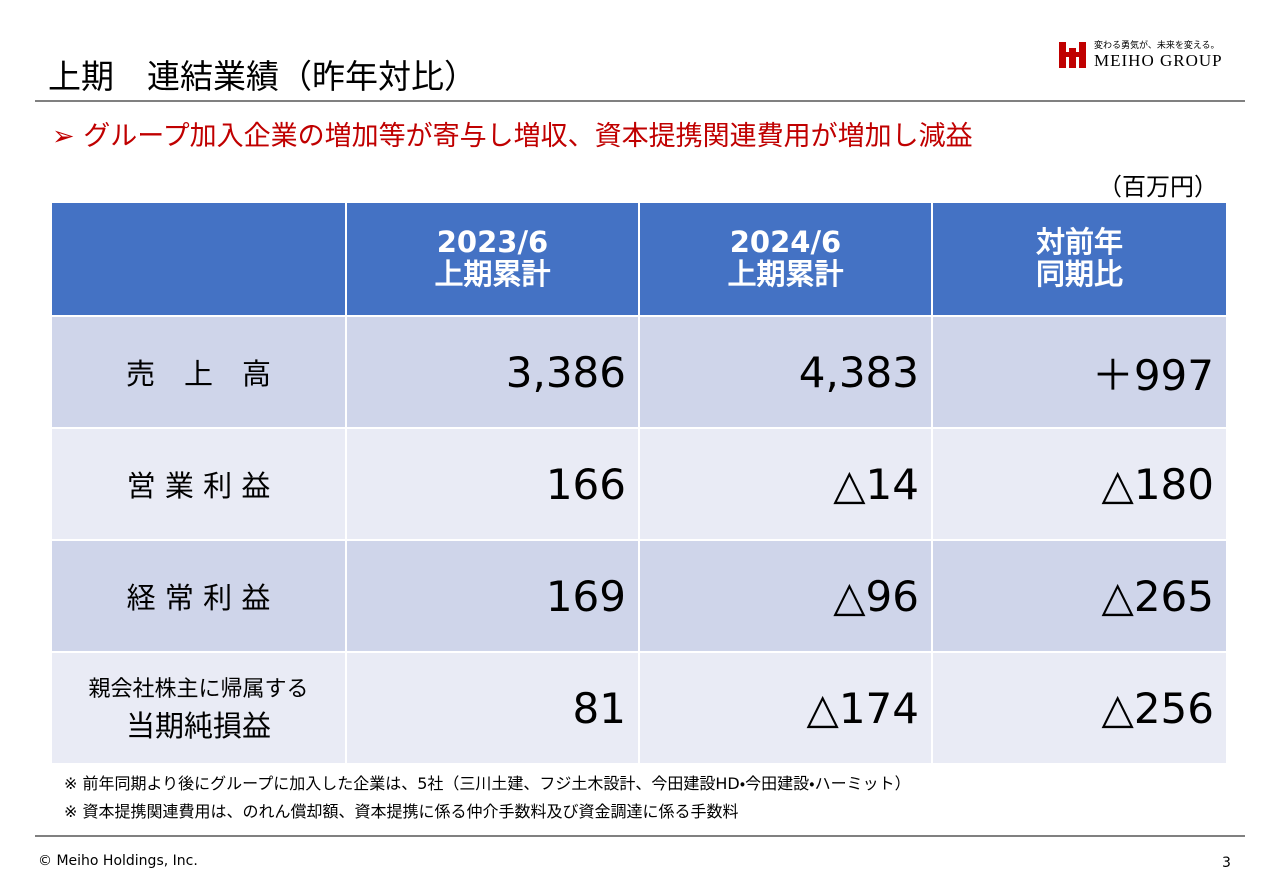  Describe the element at coordinates (1157, 46) in the screenshot. I see `logo-tagline: 変わる勇気が、未来を変える。` at that location.